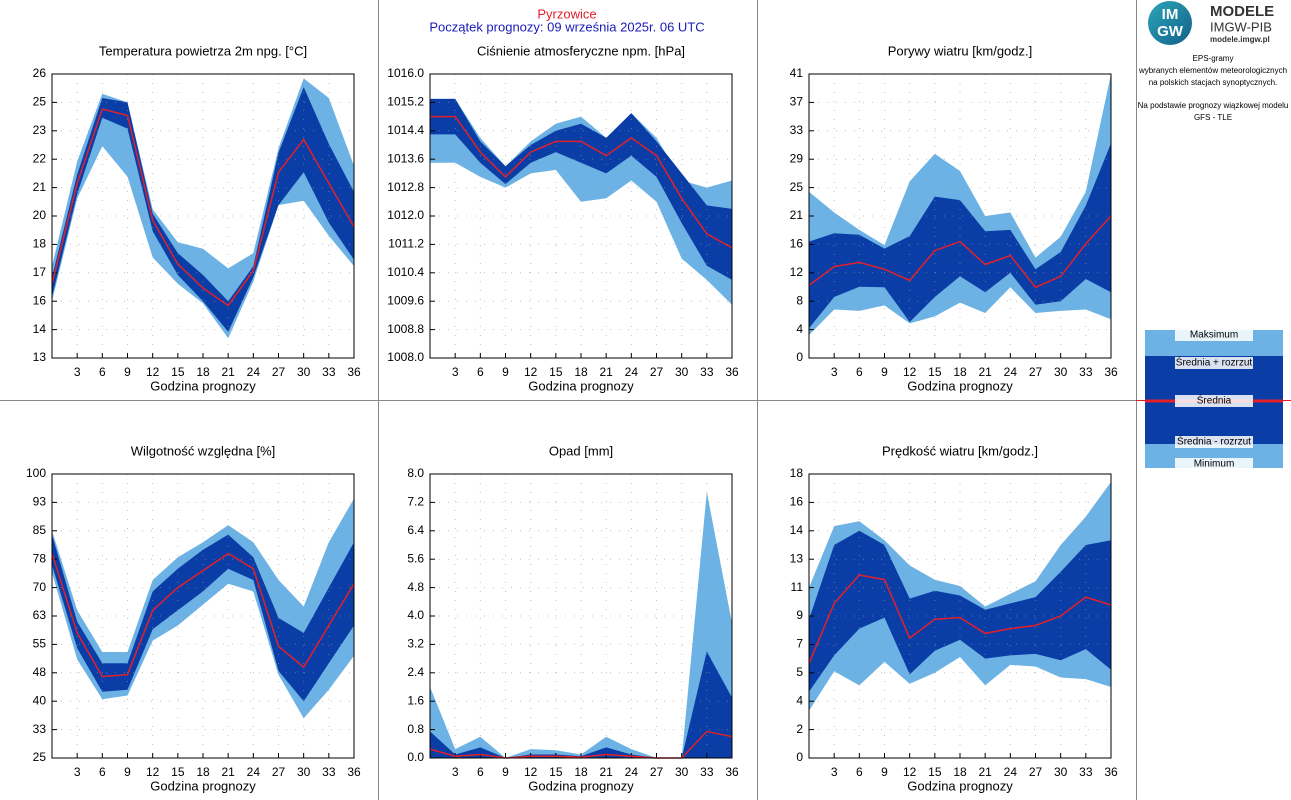 This screenshot has height=800, width=1291. I want to click on y-tick-label: 0, so click(799, 357).